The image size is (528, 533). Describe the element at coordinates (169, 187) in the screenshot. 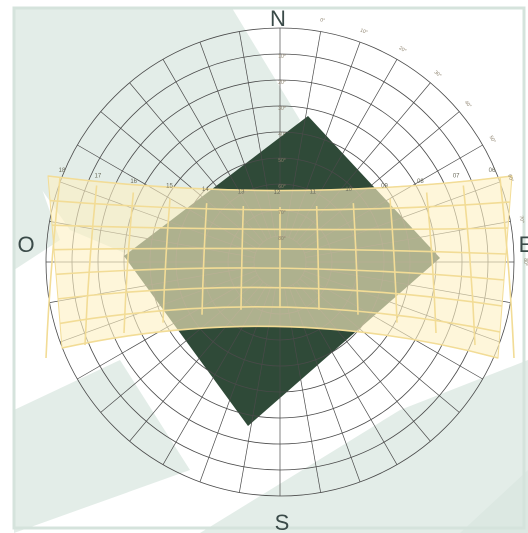

I see `hour-label: 15` at that location.